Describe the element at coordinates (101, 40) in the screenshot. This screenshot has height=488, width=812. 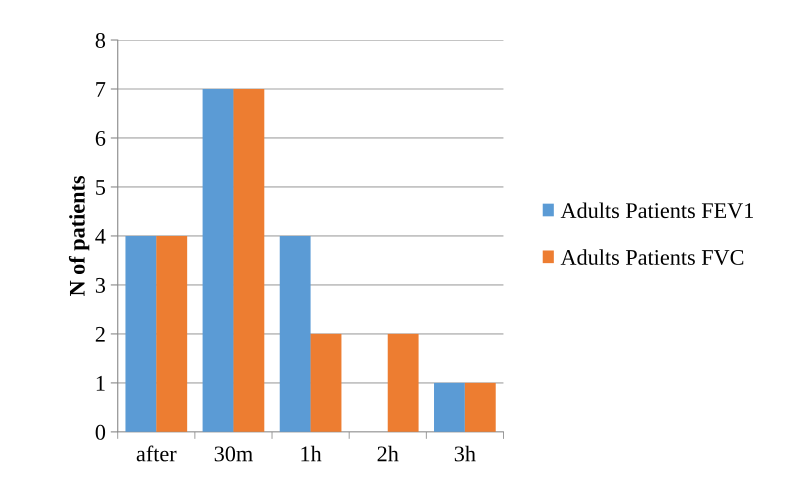
I see `y-tick-label: 8` at that location.